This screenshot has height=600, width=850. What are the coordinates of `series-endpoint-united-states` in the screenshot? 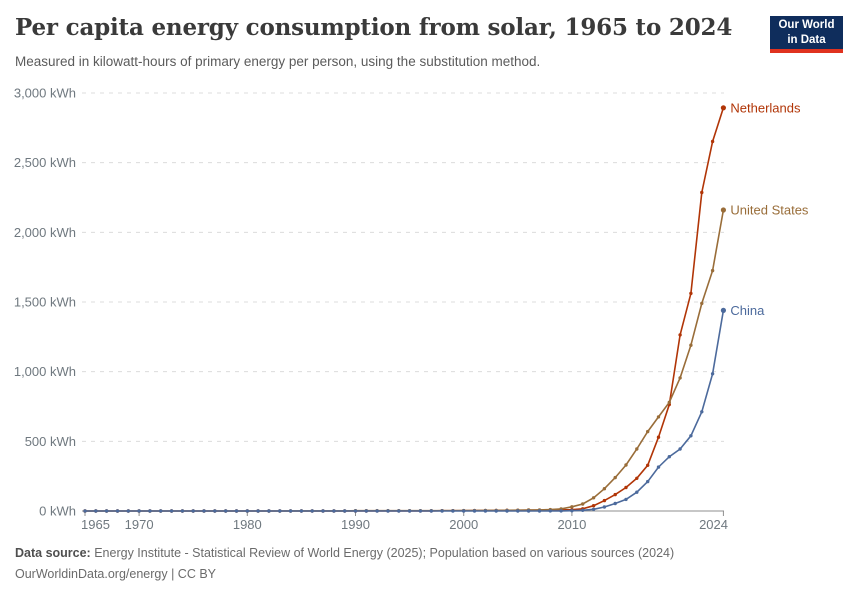 It's located at (723, 210).